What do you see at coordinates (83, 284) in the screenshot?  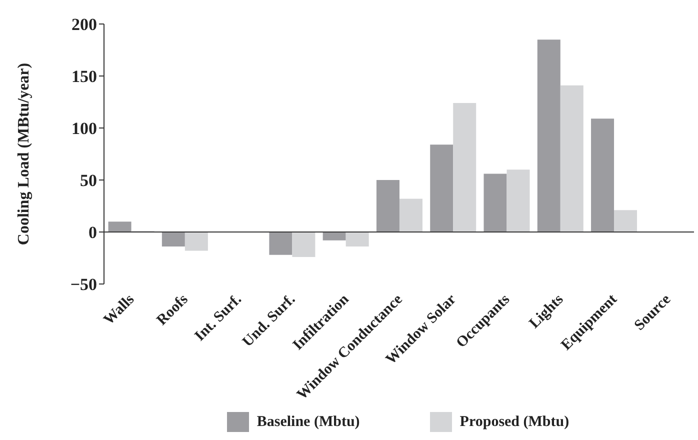 I see `y-tick-label: −50` at bounding box center [83, 284].